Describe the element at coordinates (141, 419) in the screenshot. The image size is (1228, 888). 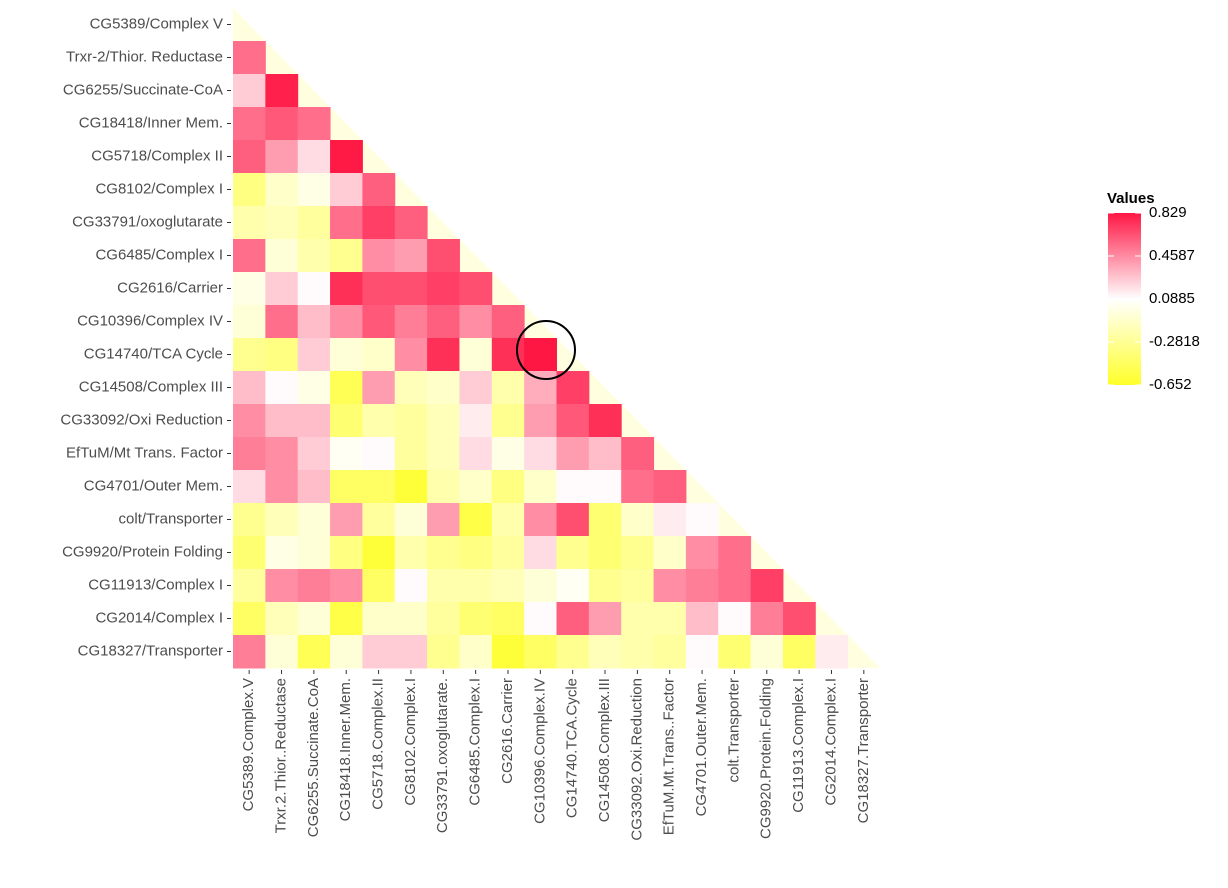
I see `y-tick-label: CG33092/Oxi Reduction` at that location.